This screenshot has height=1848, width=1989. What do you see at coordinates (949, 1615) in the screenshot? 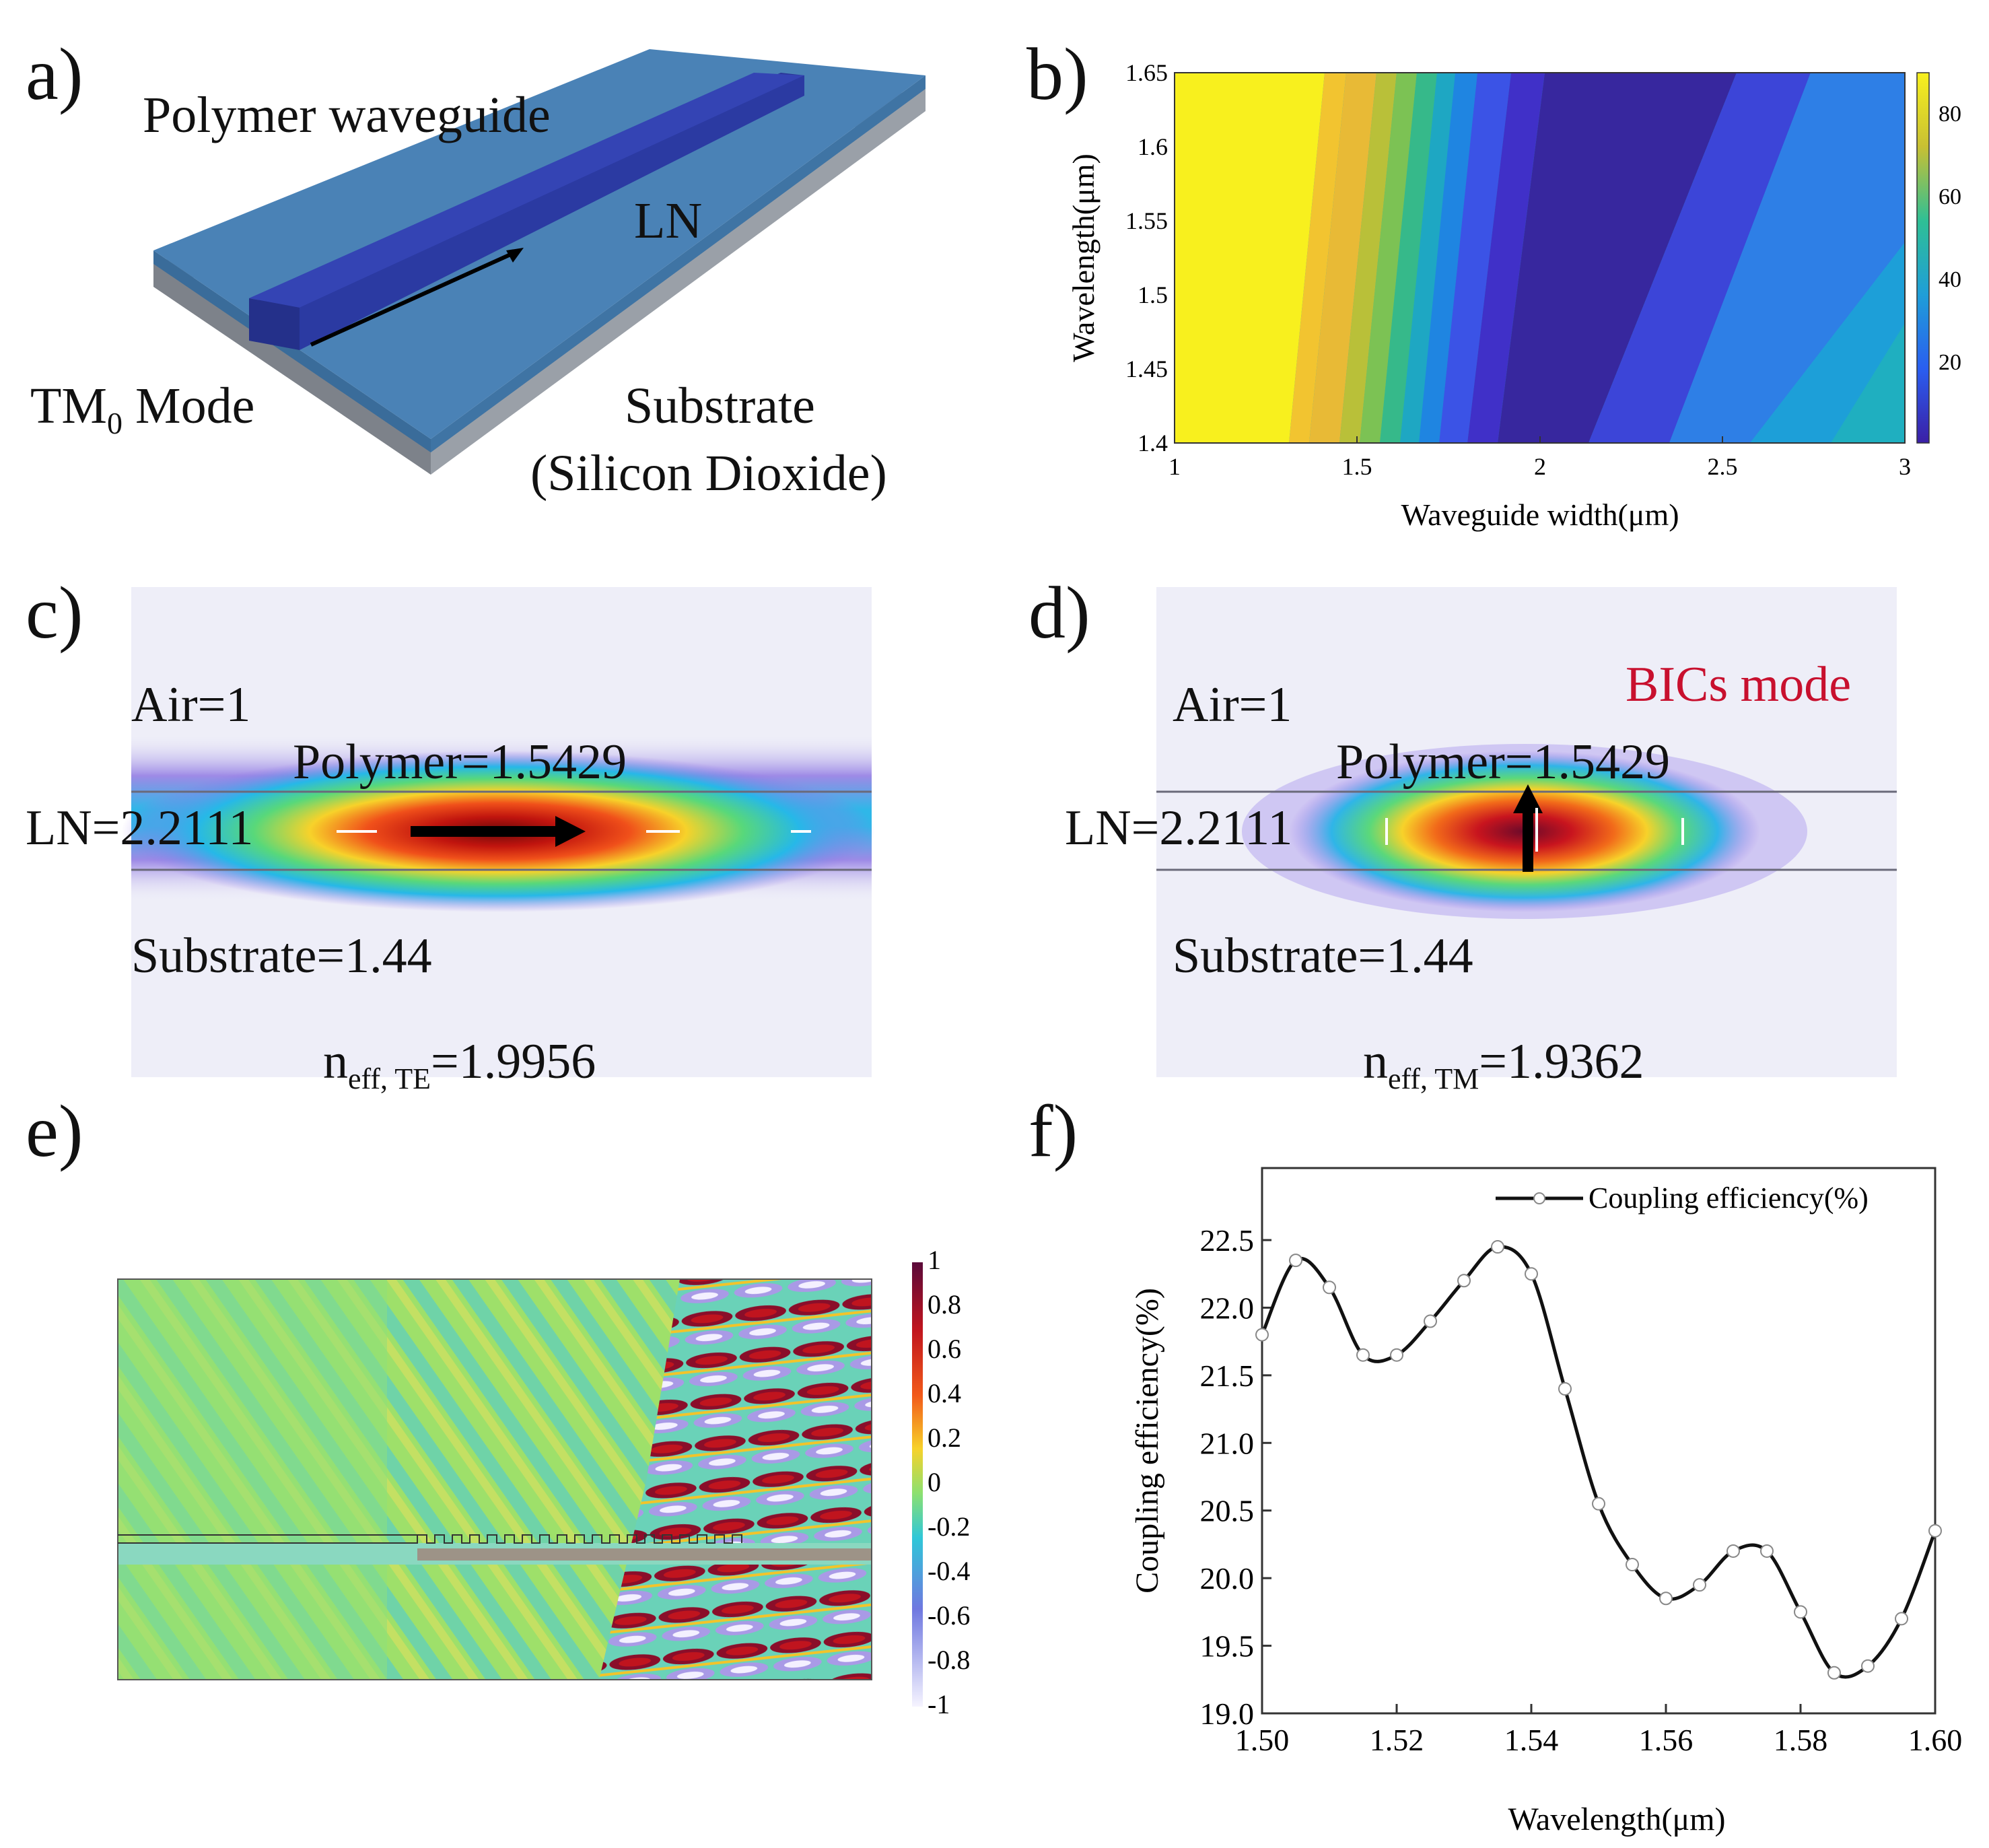
I see `field-colorbar-tick: -0.6` at bounding box center [949, 1615].